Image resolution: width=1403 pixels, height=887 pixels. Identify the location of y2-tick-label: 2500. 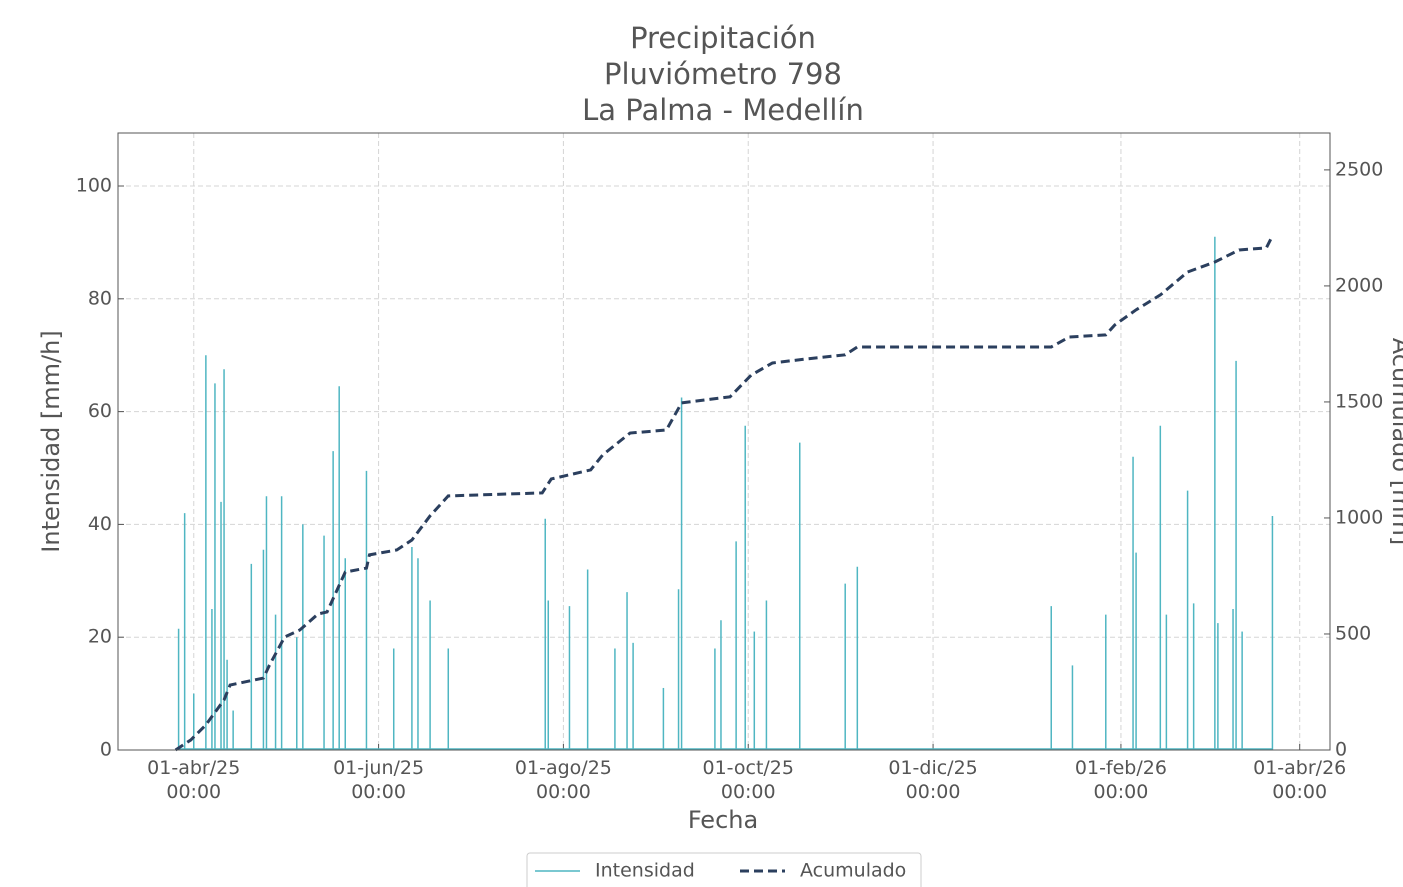
(1359, 169).